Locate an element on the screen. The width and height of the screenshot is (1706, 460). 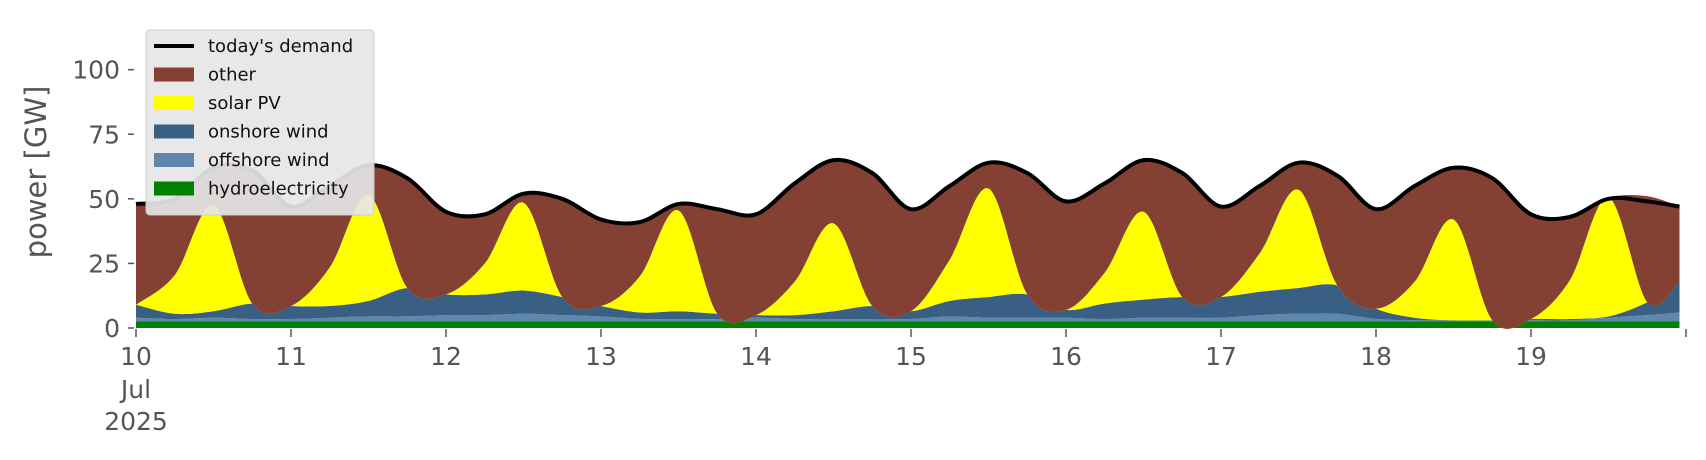
demand-line-layer is located at coordinates (907, 191).